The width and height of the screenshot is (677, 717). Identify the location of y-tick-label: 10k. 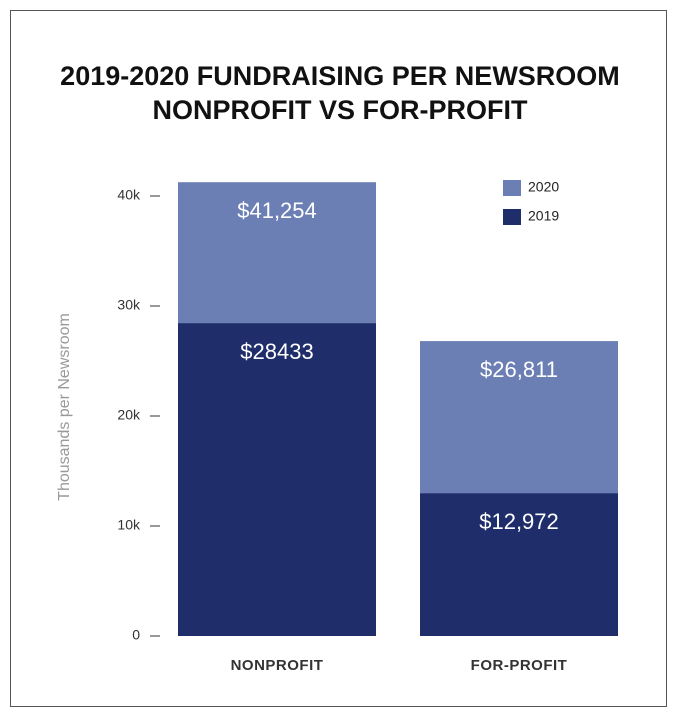
(129, 525).